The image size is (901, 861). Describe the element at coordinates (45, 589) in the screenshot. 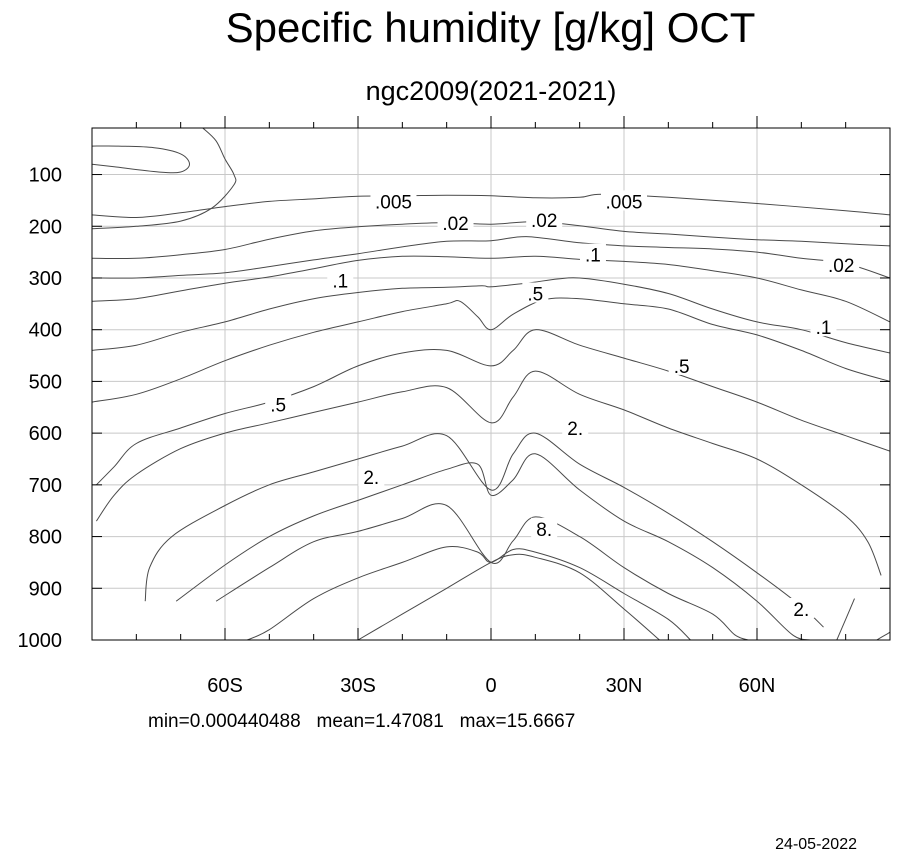

I see `y-tick-label: 900` at that location.